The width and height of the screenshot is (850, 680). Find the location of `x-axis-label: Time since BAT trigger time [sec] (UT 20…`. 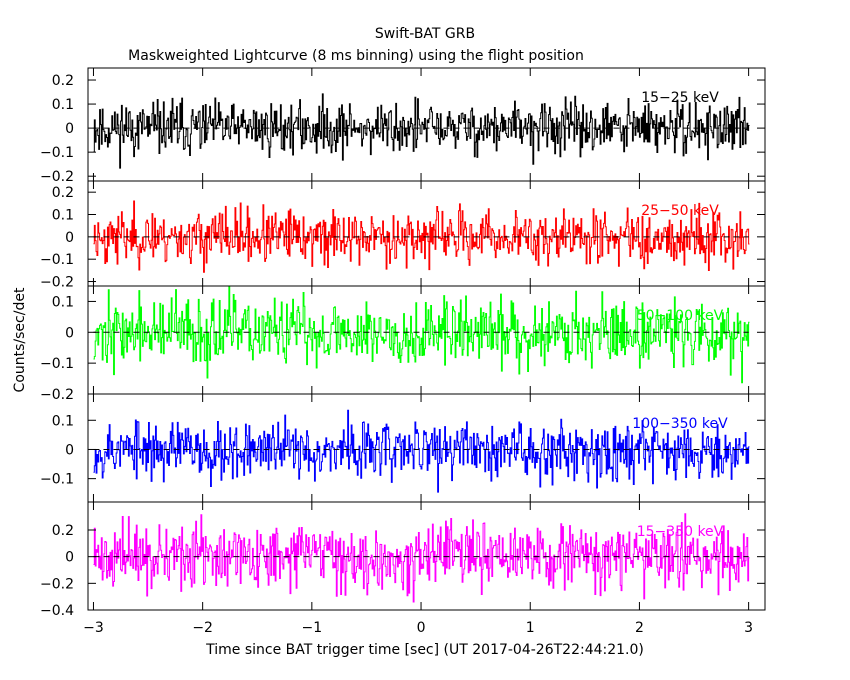

x-axis-label: Time since BAT trigger time [sec] (UT 20… is located at coordinates (424, 650).